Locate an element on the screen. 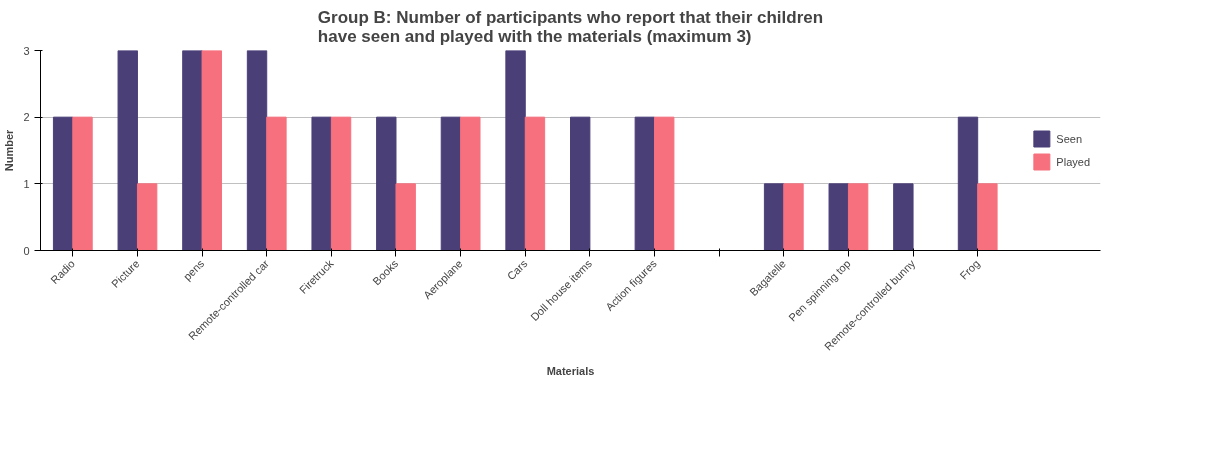  x-tick-label: Cars is located at coordinates (517, 269).